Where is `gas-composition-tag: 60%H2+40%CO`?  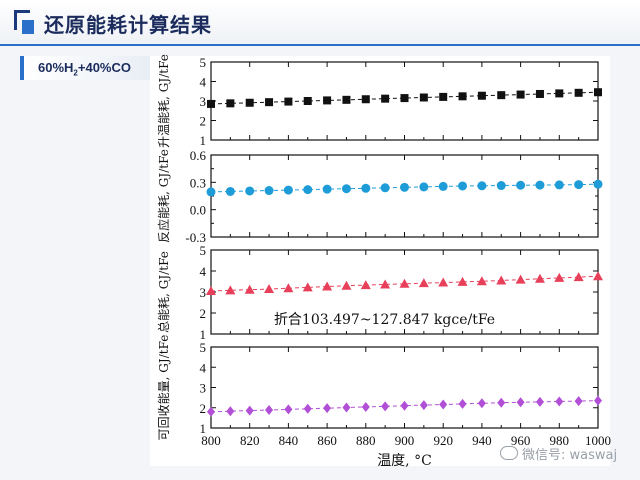 gas-composition-tag: 60%H2+40%CO is located at coordinates (85, 68).